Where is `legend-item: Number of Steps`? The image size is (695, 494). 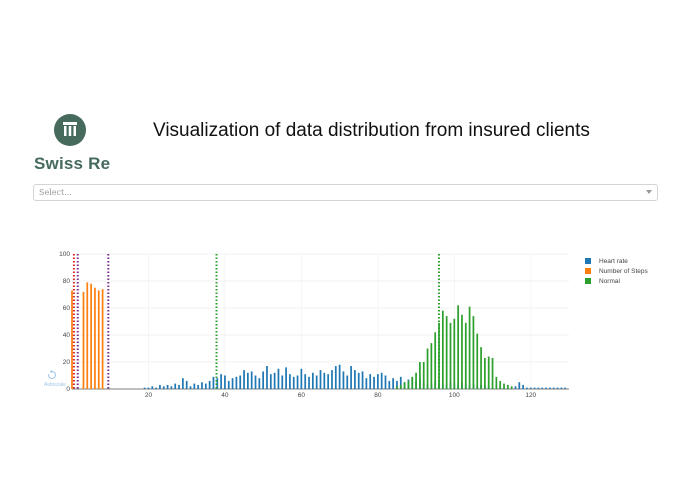 legend-item: Number of Steps is located at coordinates (616, 271).